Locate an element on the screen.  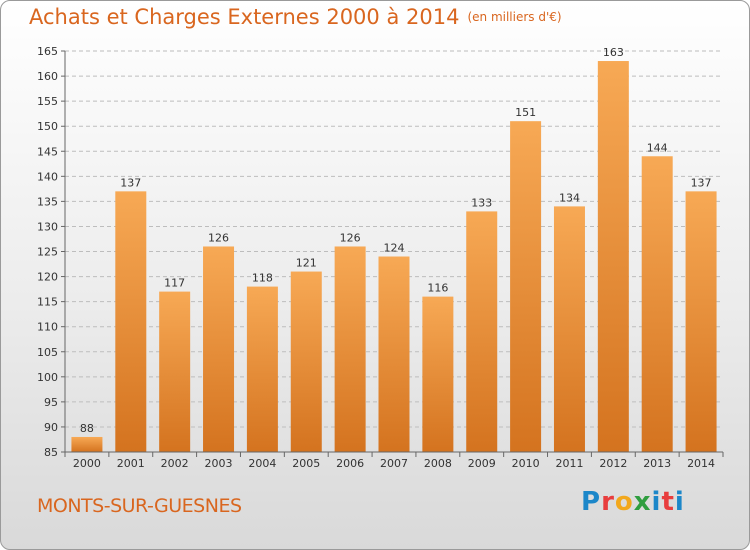
logo-letter: t is located at coordinates (668, 502).